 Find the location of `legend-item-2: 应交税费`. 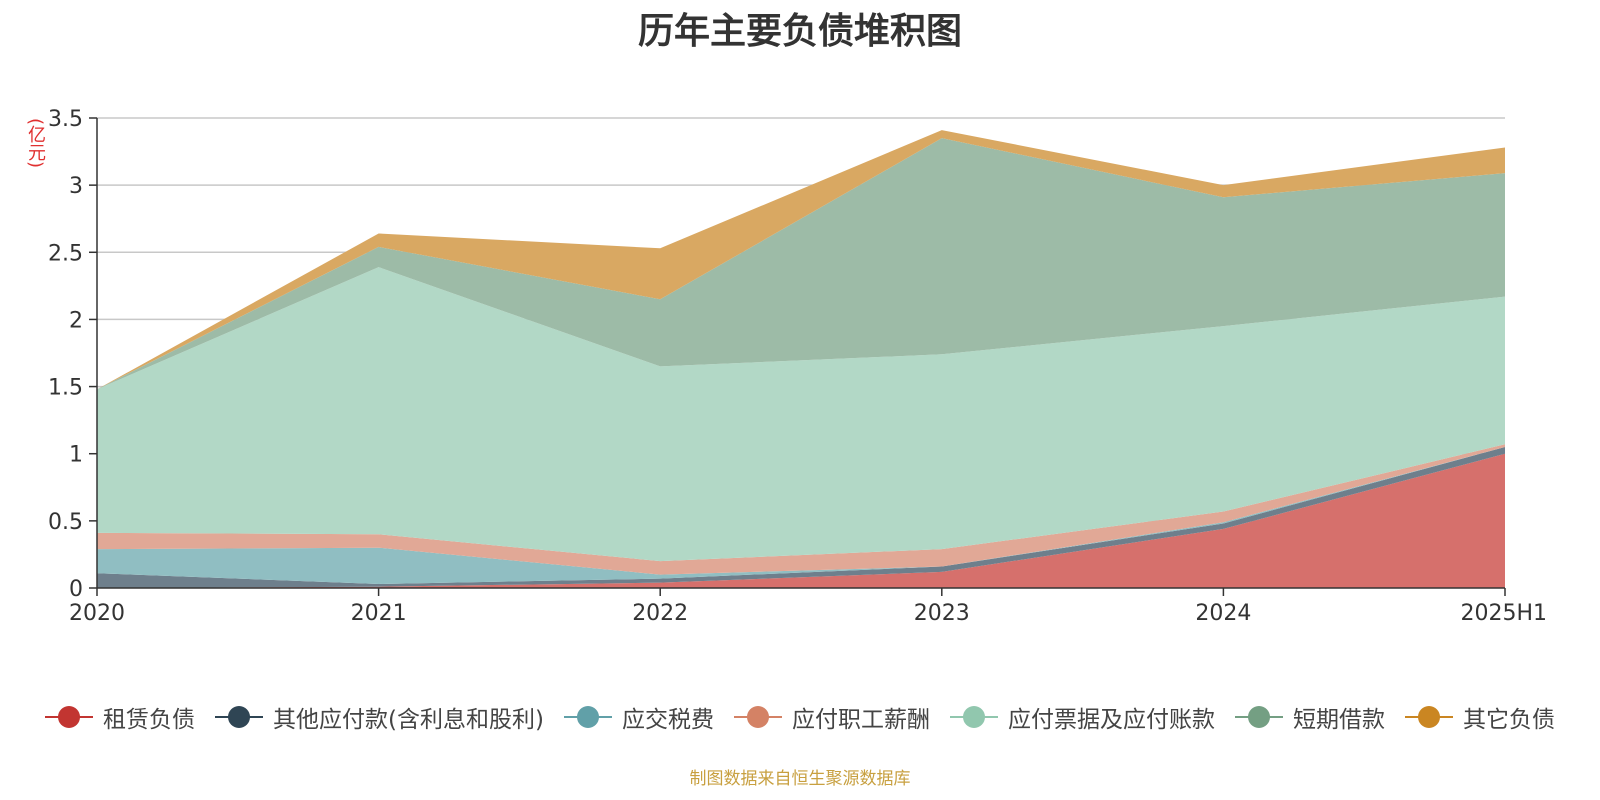

legend-item-2: 应交税费 is located at coordinates (638, 717).